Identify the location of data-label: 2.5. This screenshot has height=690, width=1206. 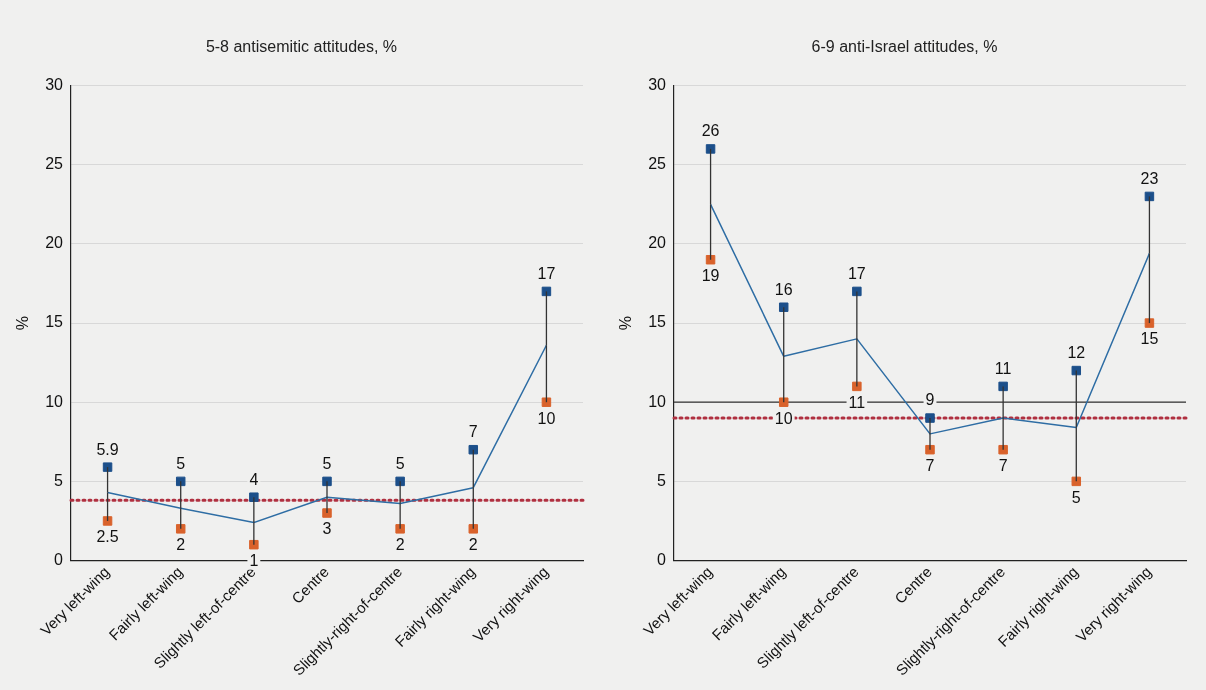
(107, 537).